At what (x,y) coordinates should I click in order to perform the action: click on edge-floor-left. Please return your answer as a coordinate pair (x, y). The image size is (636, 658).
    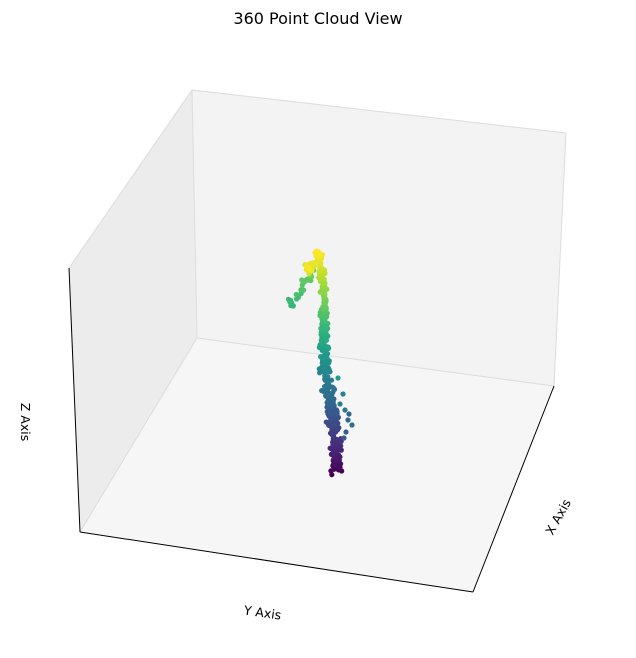
    Looking at the image, I should click on (138, 435).